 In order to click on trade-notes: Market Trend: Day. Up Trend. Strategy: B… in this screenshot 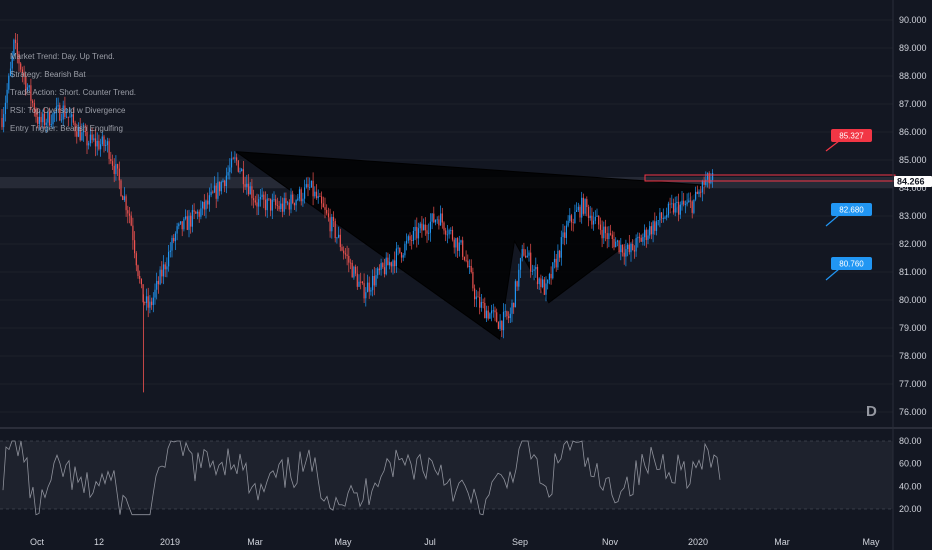, I will do `click(73, 96)`.